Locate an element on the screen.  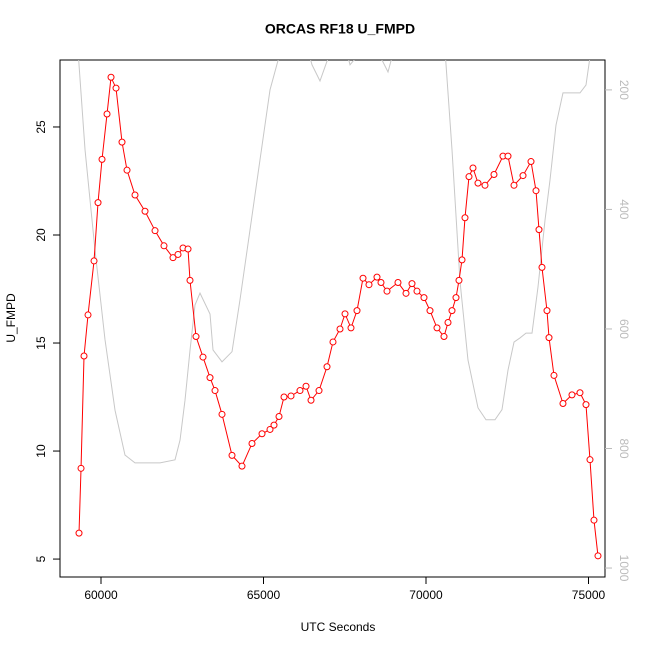
y-tick-label: 25 is located at coordinates (41, 127).